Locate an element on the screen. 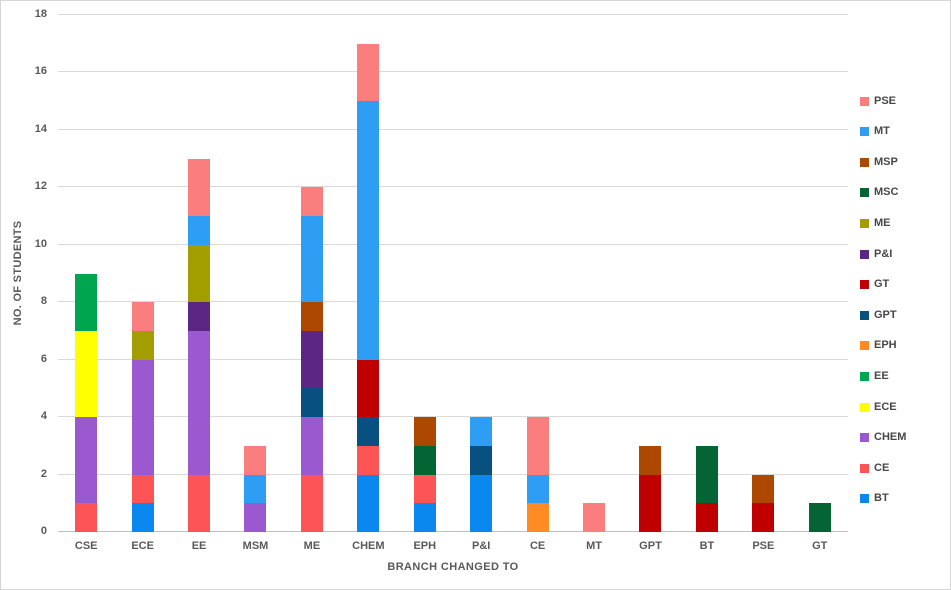 This screenshot has height=590, width=951. legend-label: CHEM is located at coordinates (890, 437).